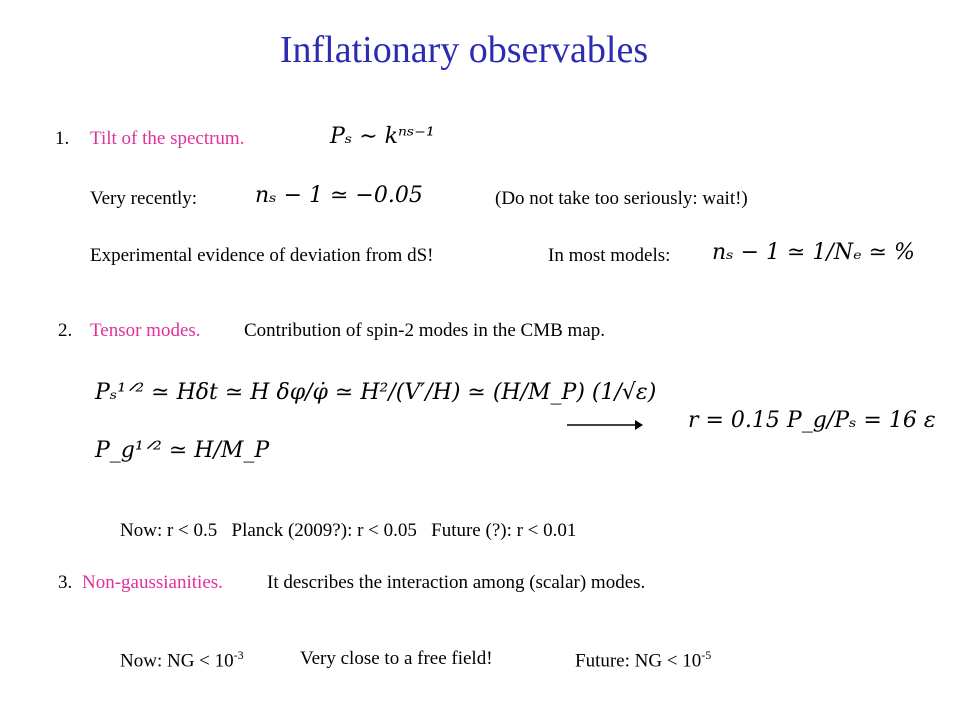 The width and height of the screenshot is (960, 720). What do you see at coordinates (813, 252) in the screenshot?
I see `formula: nₛ − 1 ≃ 1/Nₑ ≃ %` at bounding box center [813, 252].